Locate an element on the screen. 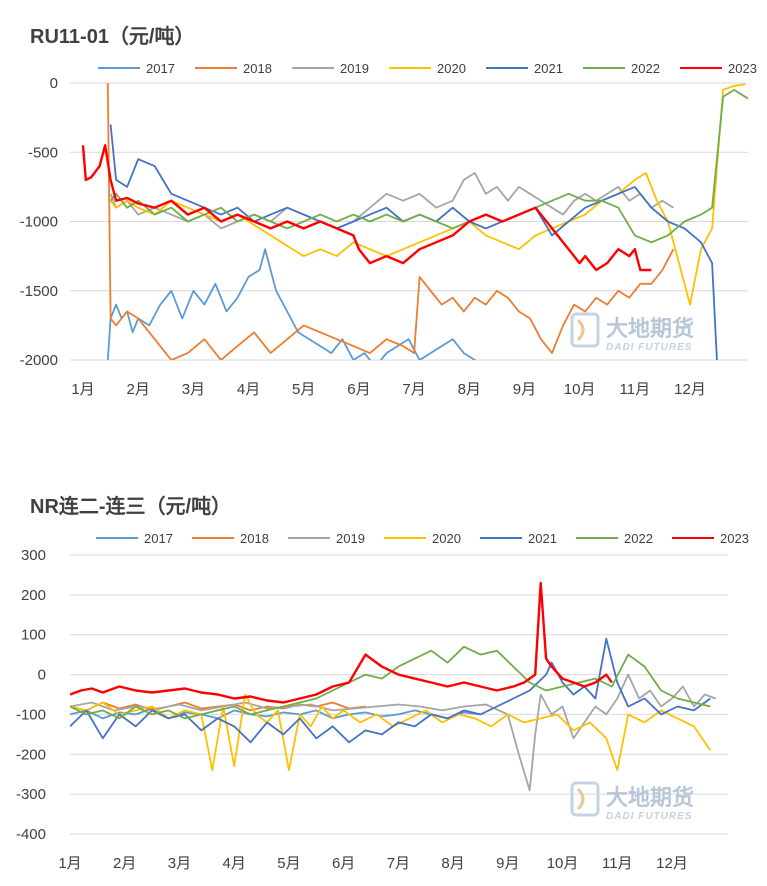 Image resolution: width=767 pixels, height=886 pixels. y-tick-label: -300 is located at coordinates (31, 794).